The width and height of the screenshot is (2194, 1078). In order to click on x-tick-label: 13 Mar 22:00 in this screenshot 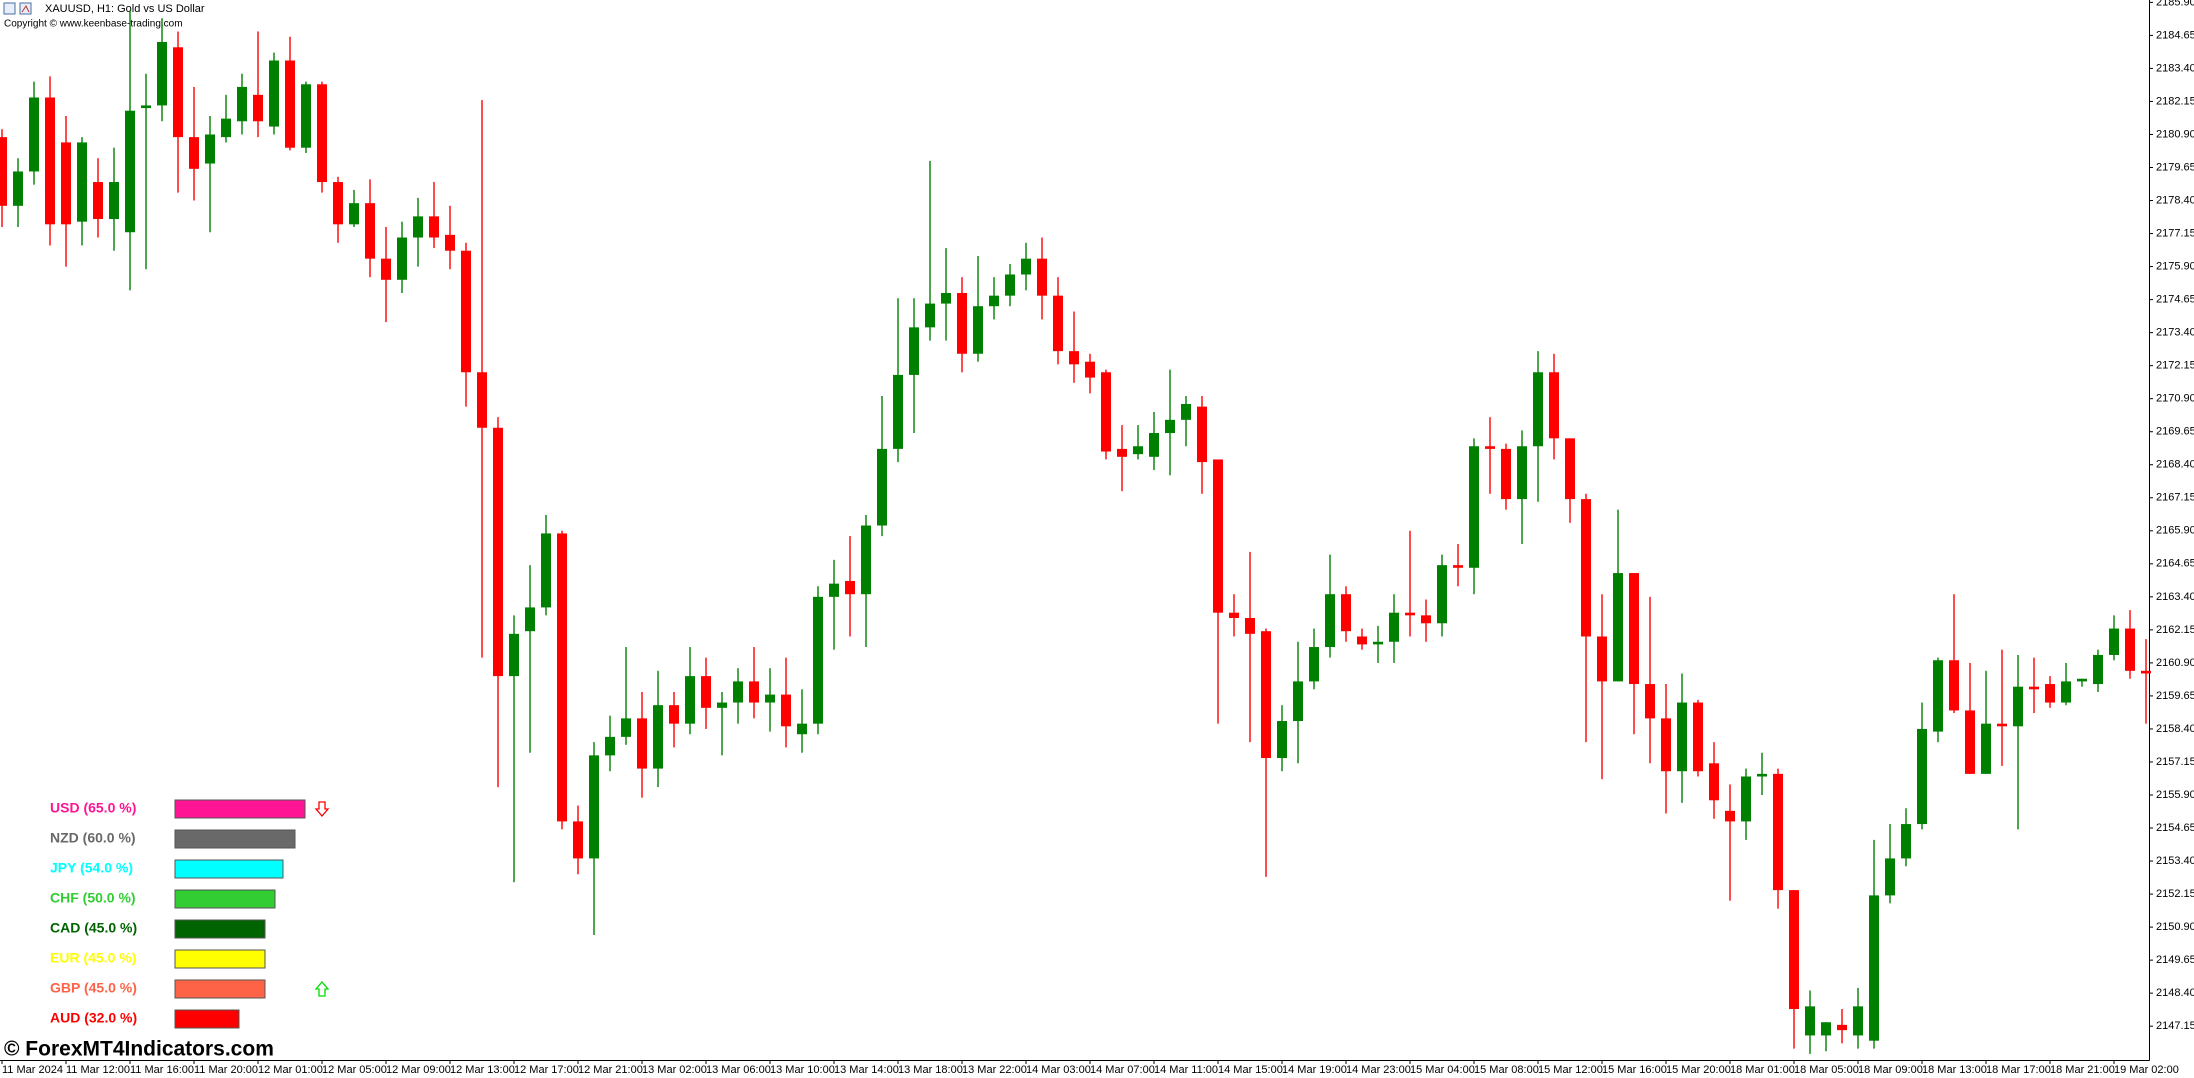, I will do `click(994, 1070)`.